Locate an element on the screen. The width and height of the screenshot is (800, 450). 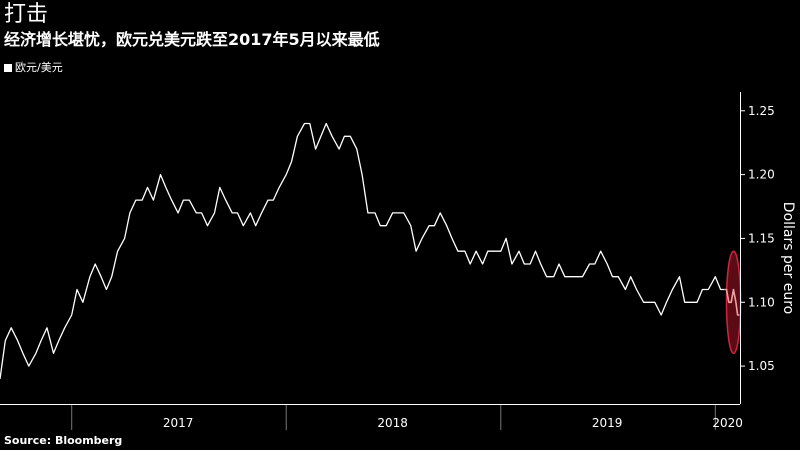
legend: 欧元/美元 is located at coordinates (33, 68).